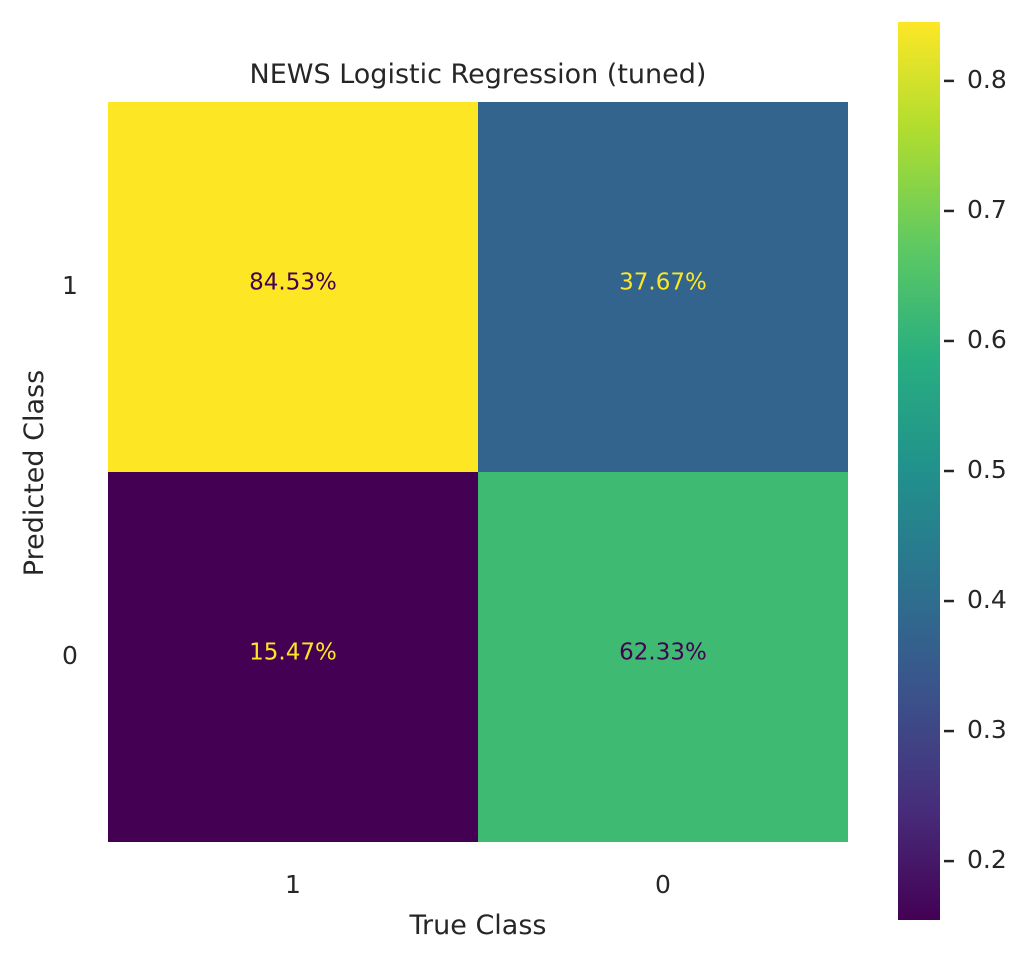 The height and width of the screenshot is (966, 1030). What do you see at coordinates (987, 79) in the screenshot?
I see `colorbar-tick-label-6: 0.8` at bounding box center [987, 79].